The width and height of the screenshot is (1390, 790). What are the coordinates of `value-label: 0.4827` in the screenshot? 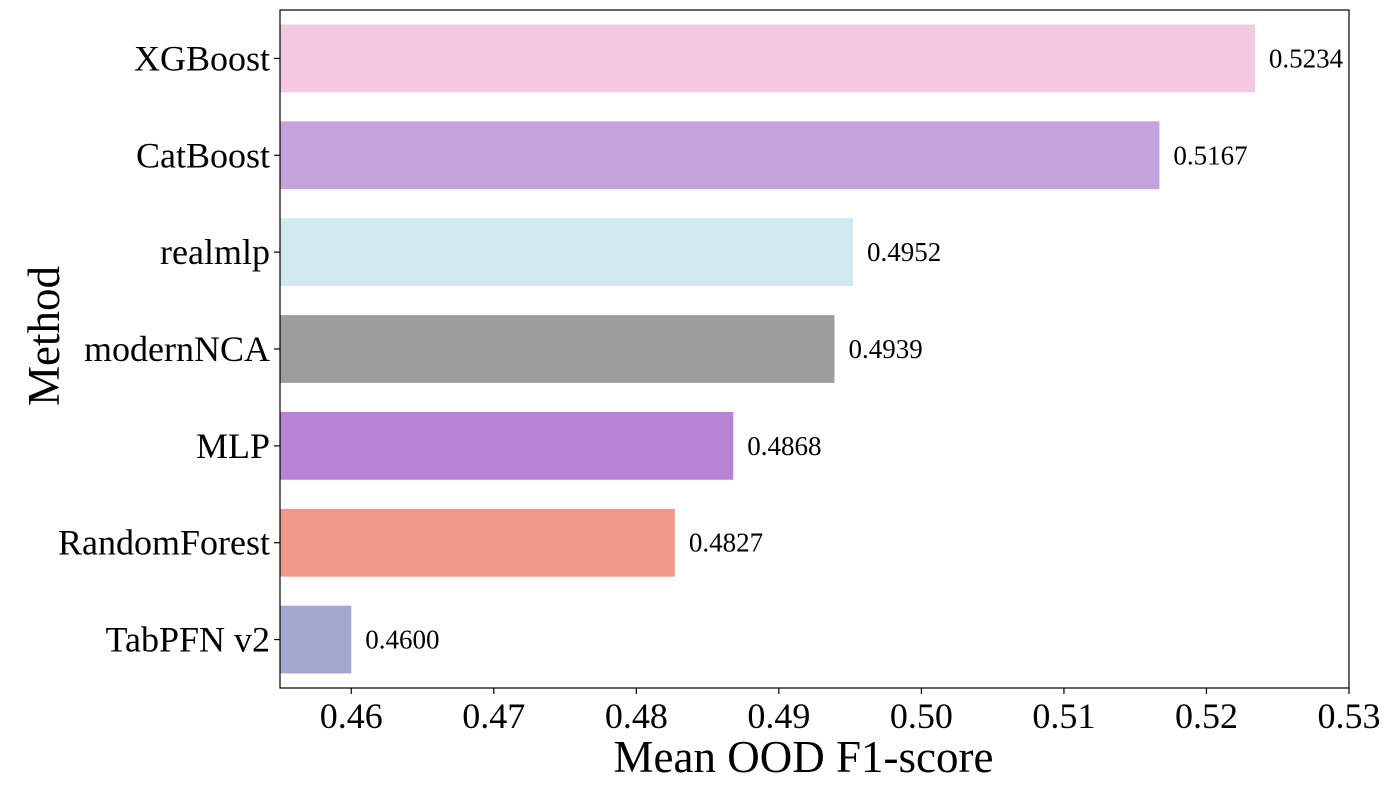 It's located at (726, 543).